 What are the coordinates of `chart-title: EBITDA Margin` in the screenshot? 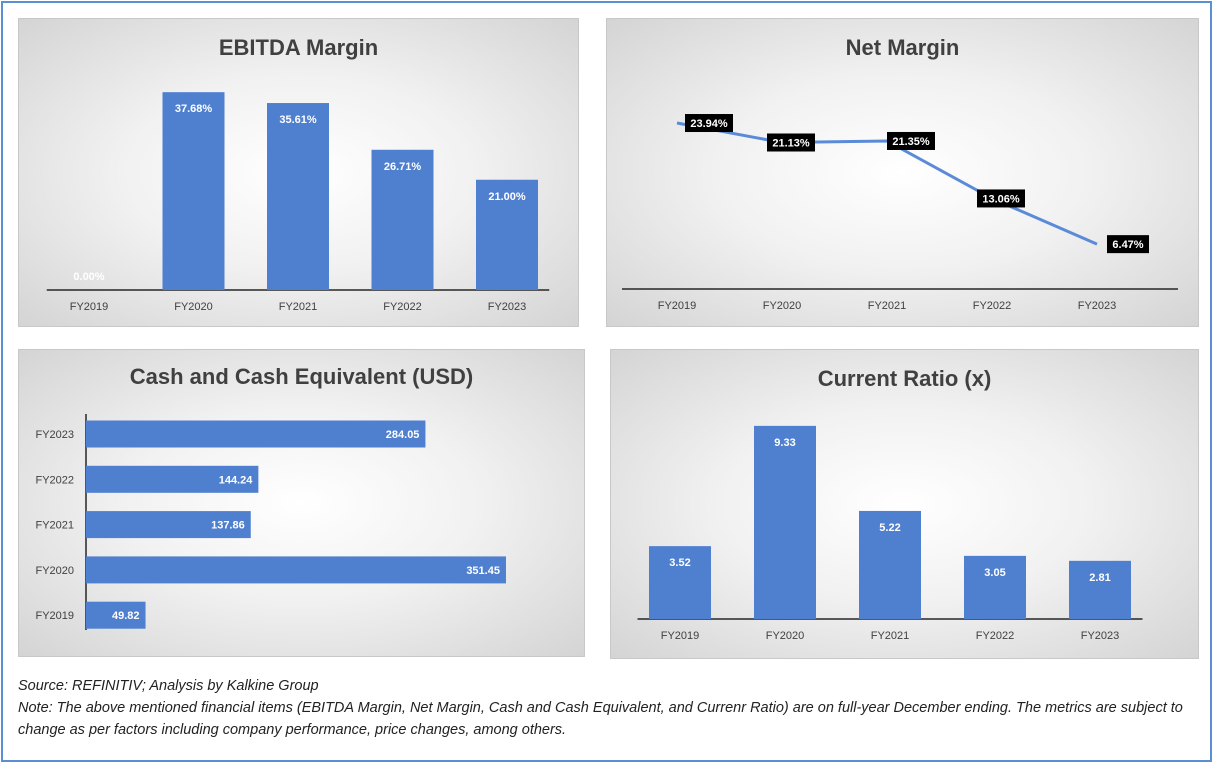 It's located at (298, 47).